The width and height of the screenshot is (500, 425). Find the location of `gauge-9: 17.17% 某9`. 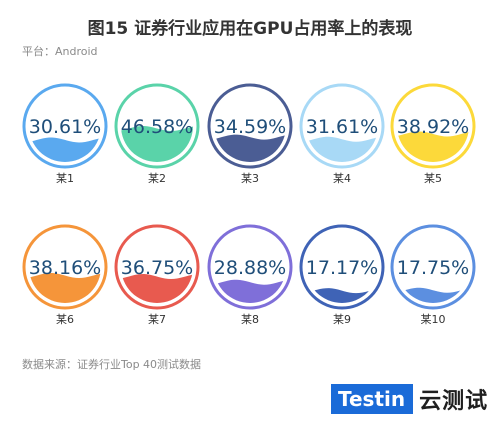

gauge-9: 17.17% 某9 is located at coordinates (342, 275).